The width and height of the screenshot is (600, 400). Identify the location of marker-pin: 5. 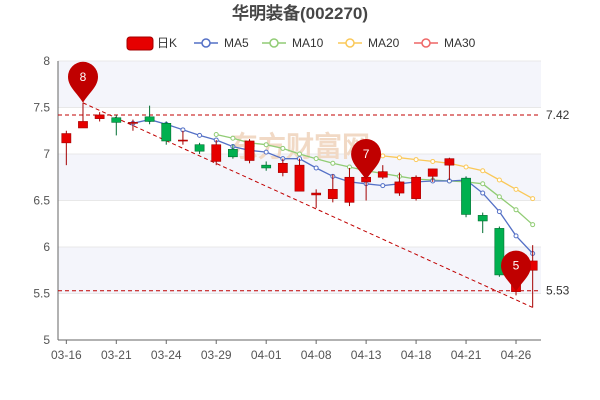
(516, 271).